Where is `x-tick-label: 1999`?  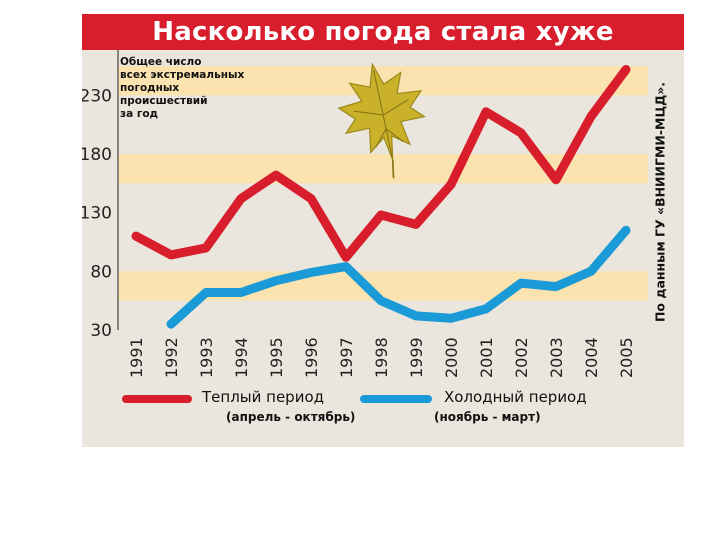 x-tick-label: 1999 is located at coordinates (416, 357).